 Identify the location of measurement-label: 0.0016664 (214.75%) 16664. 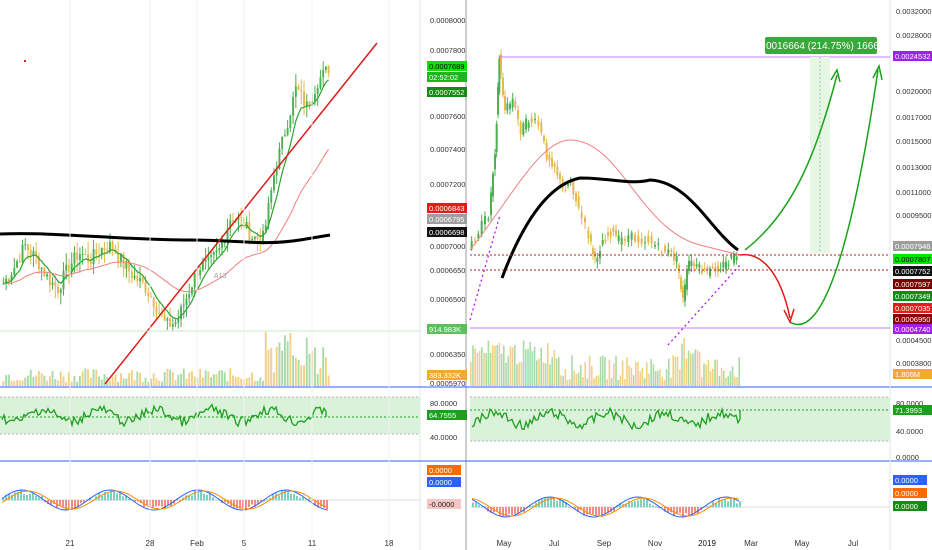
(821, 45).